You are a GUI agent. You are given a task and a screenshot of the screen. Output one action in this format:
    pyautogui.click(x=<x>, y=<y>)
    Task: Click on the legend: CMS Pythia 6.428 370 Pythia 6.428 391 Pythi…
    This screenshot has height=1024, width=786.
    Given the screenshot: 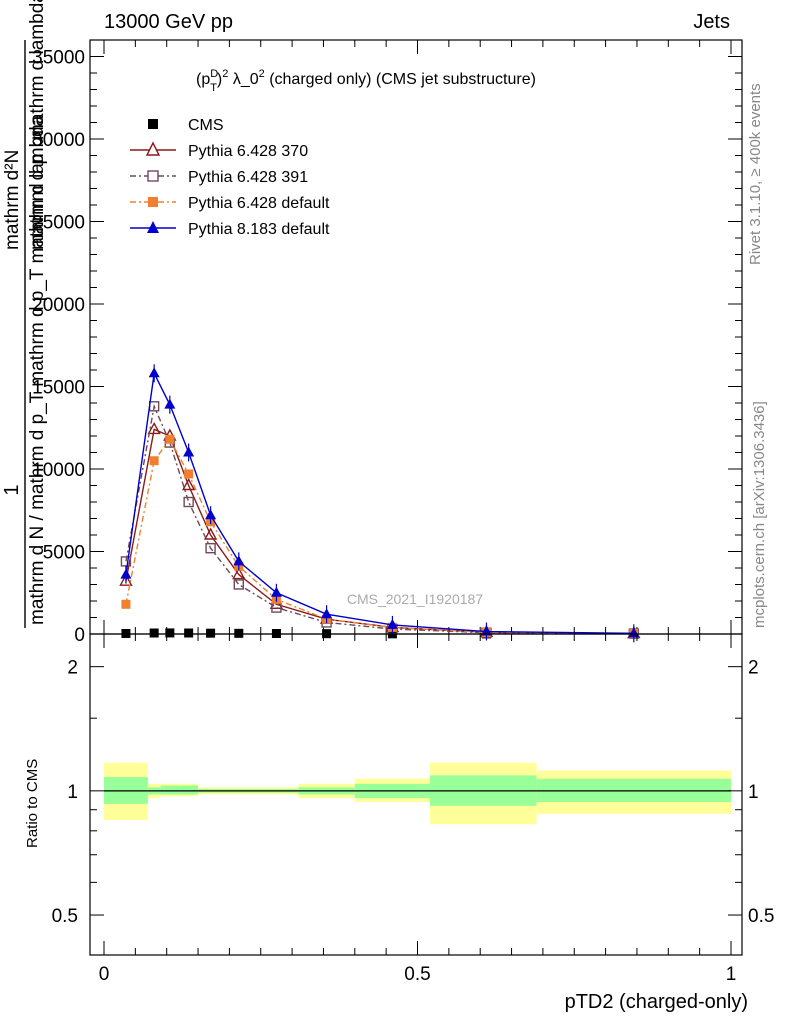 What is the action you would take?
    pyautogui.click(x=230, y=177)
    